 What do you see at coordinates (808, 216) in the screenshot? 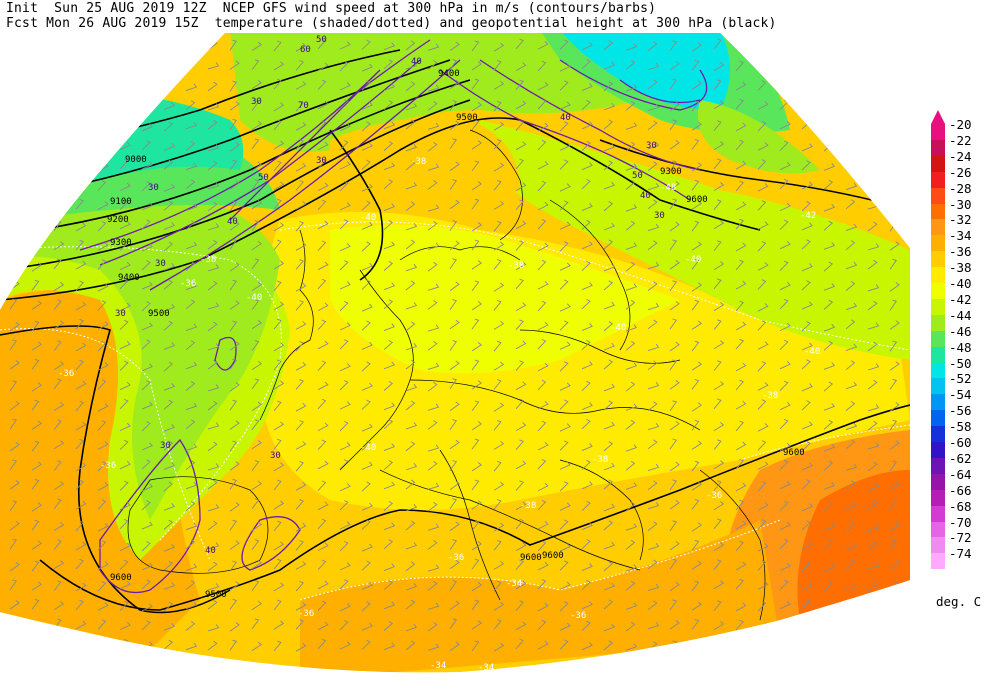
I see `temp-label: -42` at bounding box center [808, 216].